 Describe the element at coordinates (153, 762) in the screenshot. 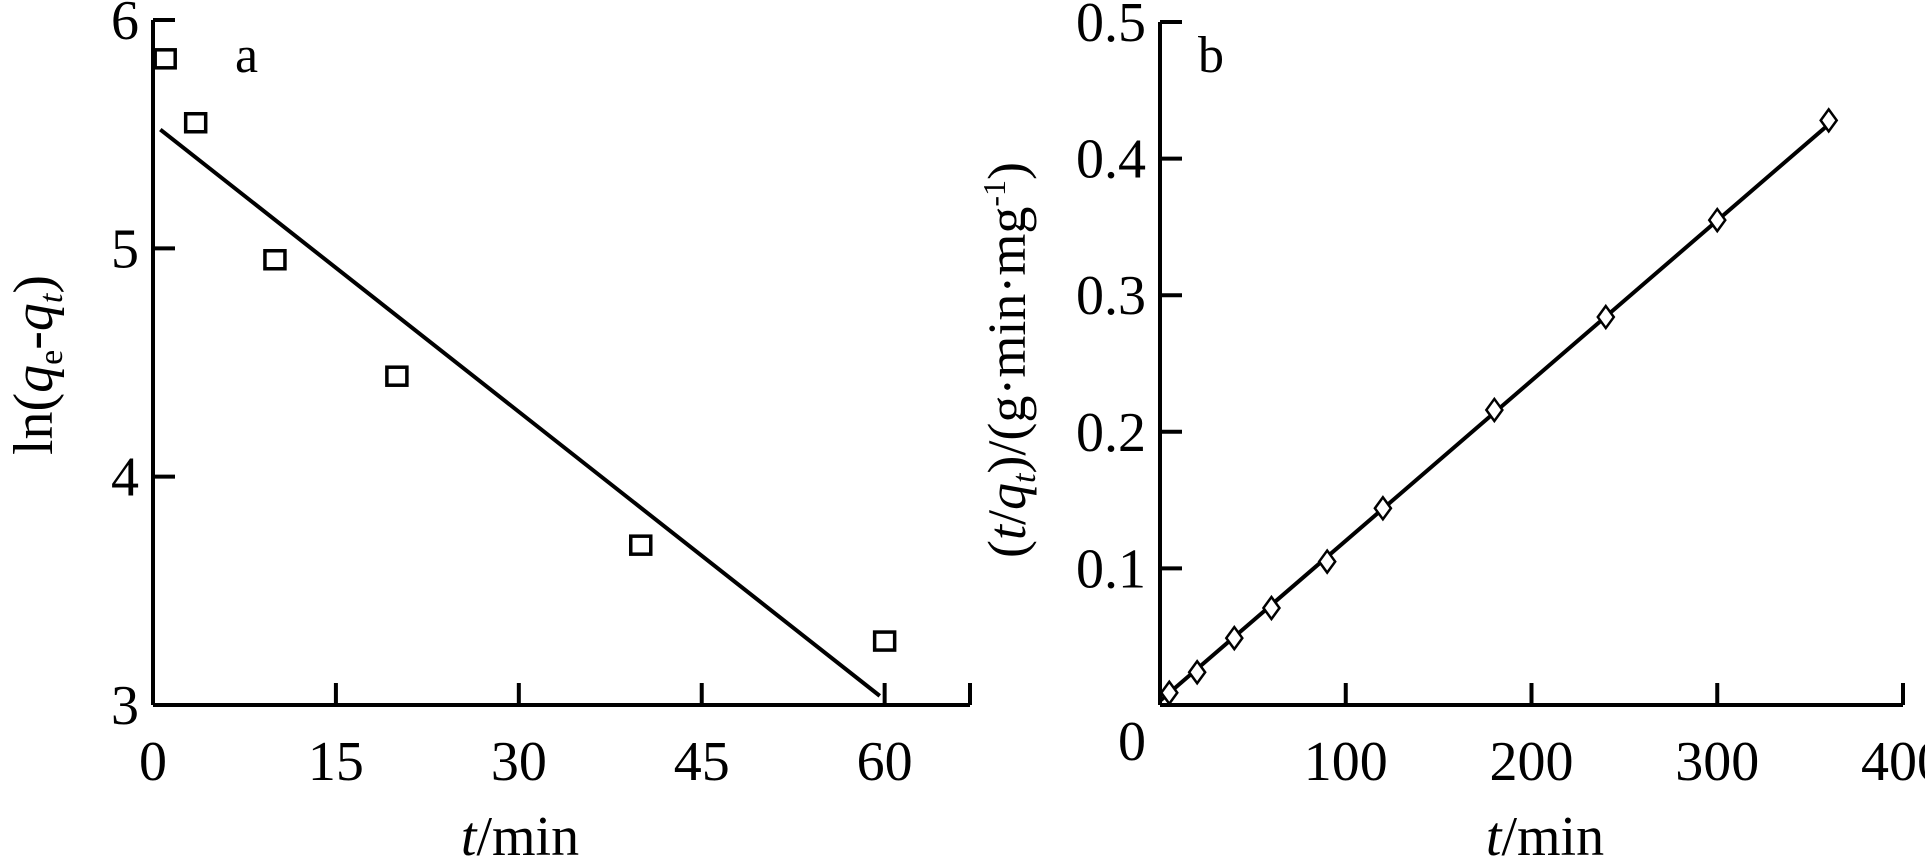

I see `x-tick-label-a: 0` at that location.